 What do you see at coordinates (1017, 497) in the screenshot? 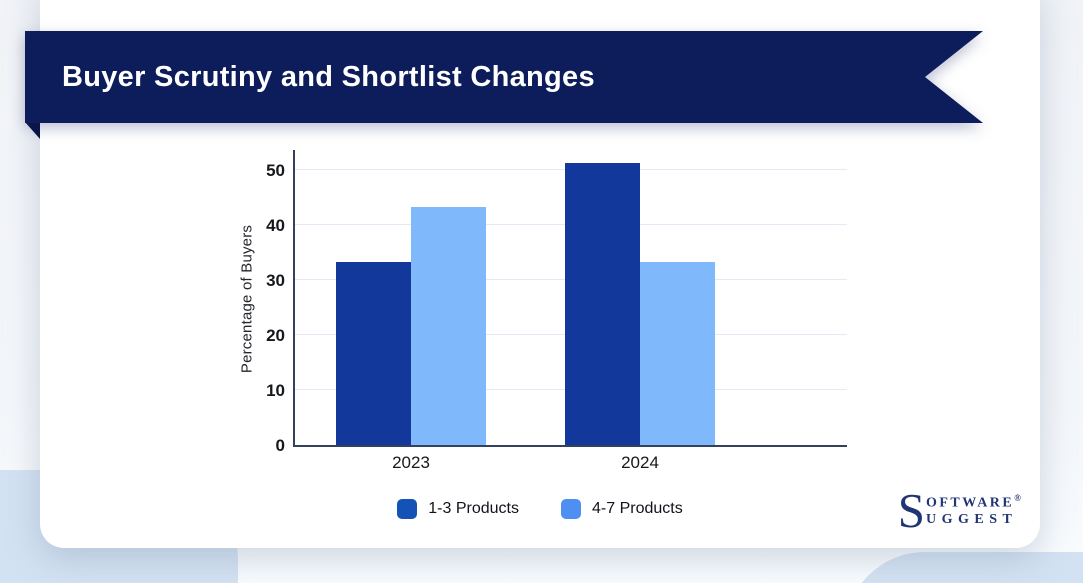
I see `registered-trademark-icon: ®` at bounding box center [1017, 497].